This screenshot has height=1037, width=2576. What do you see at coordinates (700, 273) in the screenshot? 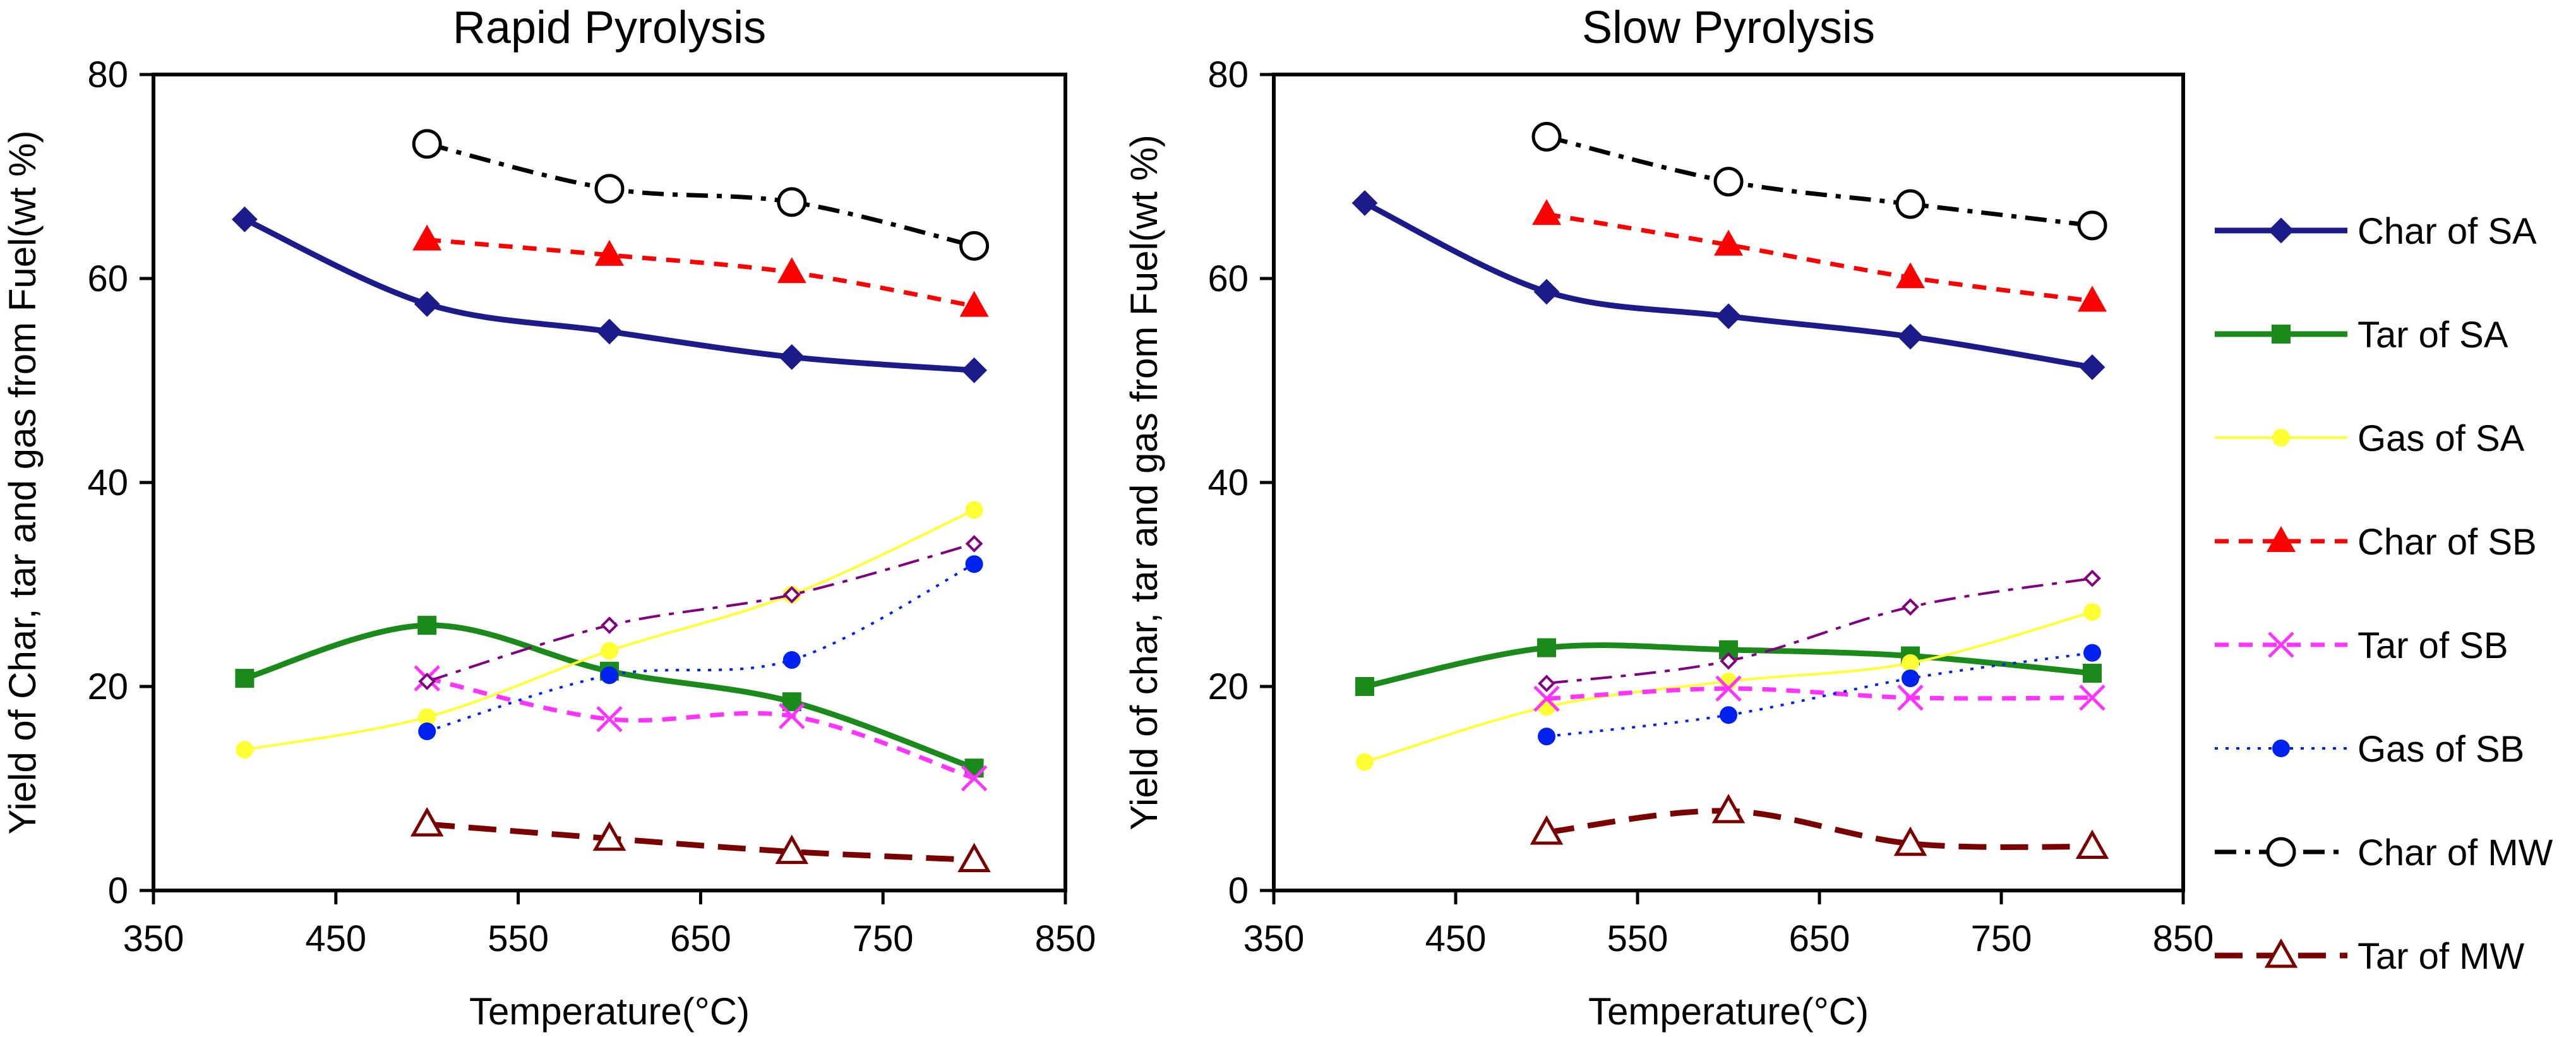
I see `series-line-char-of-sb` at bounding box center [700, 273].